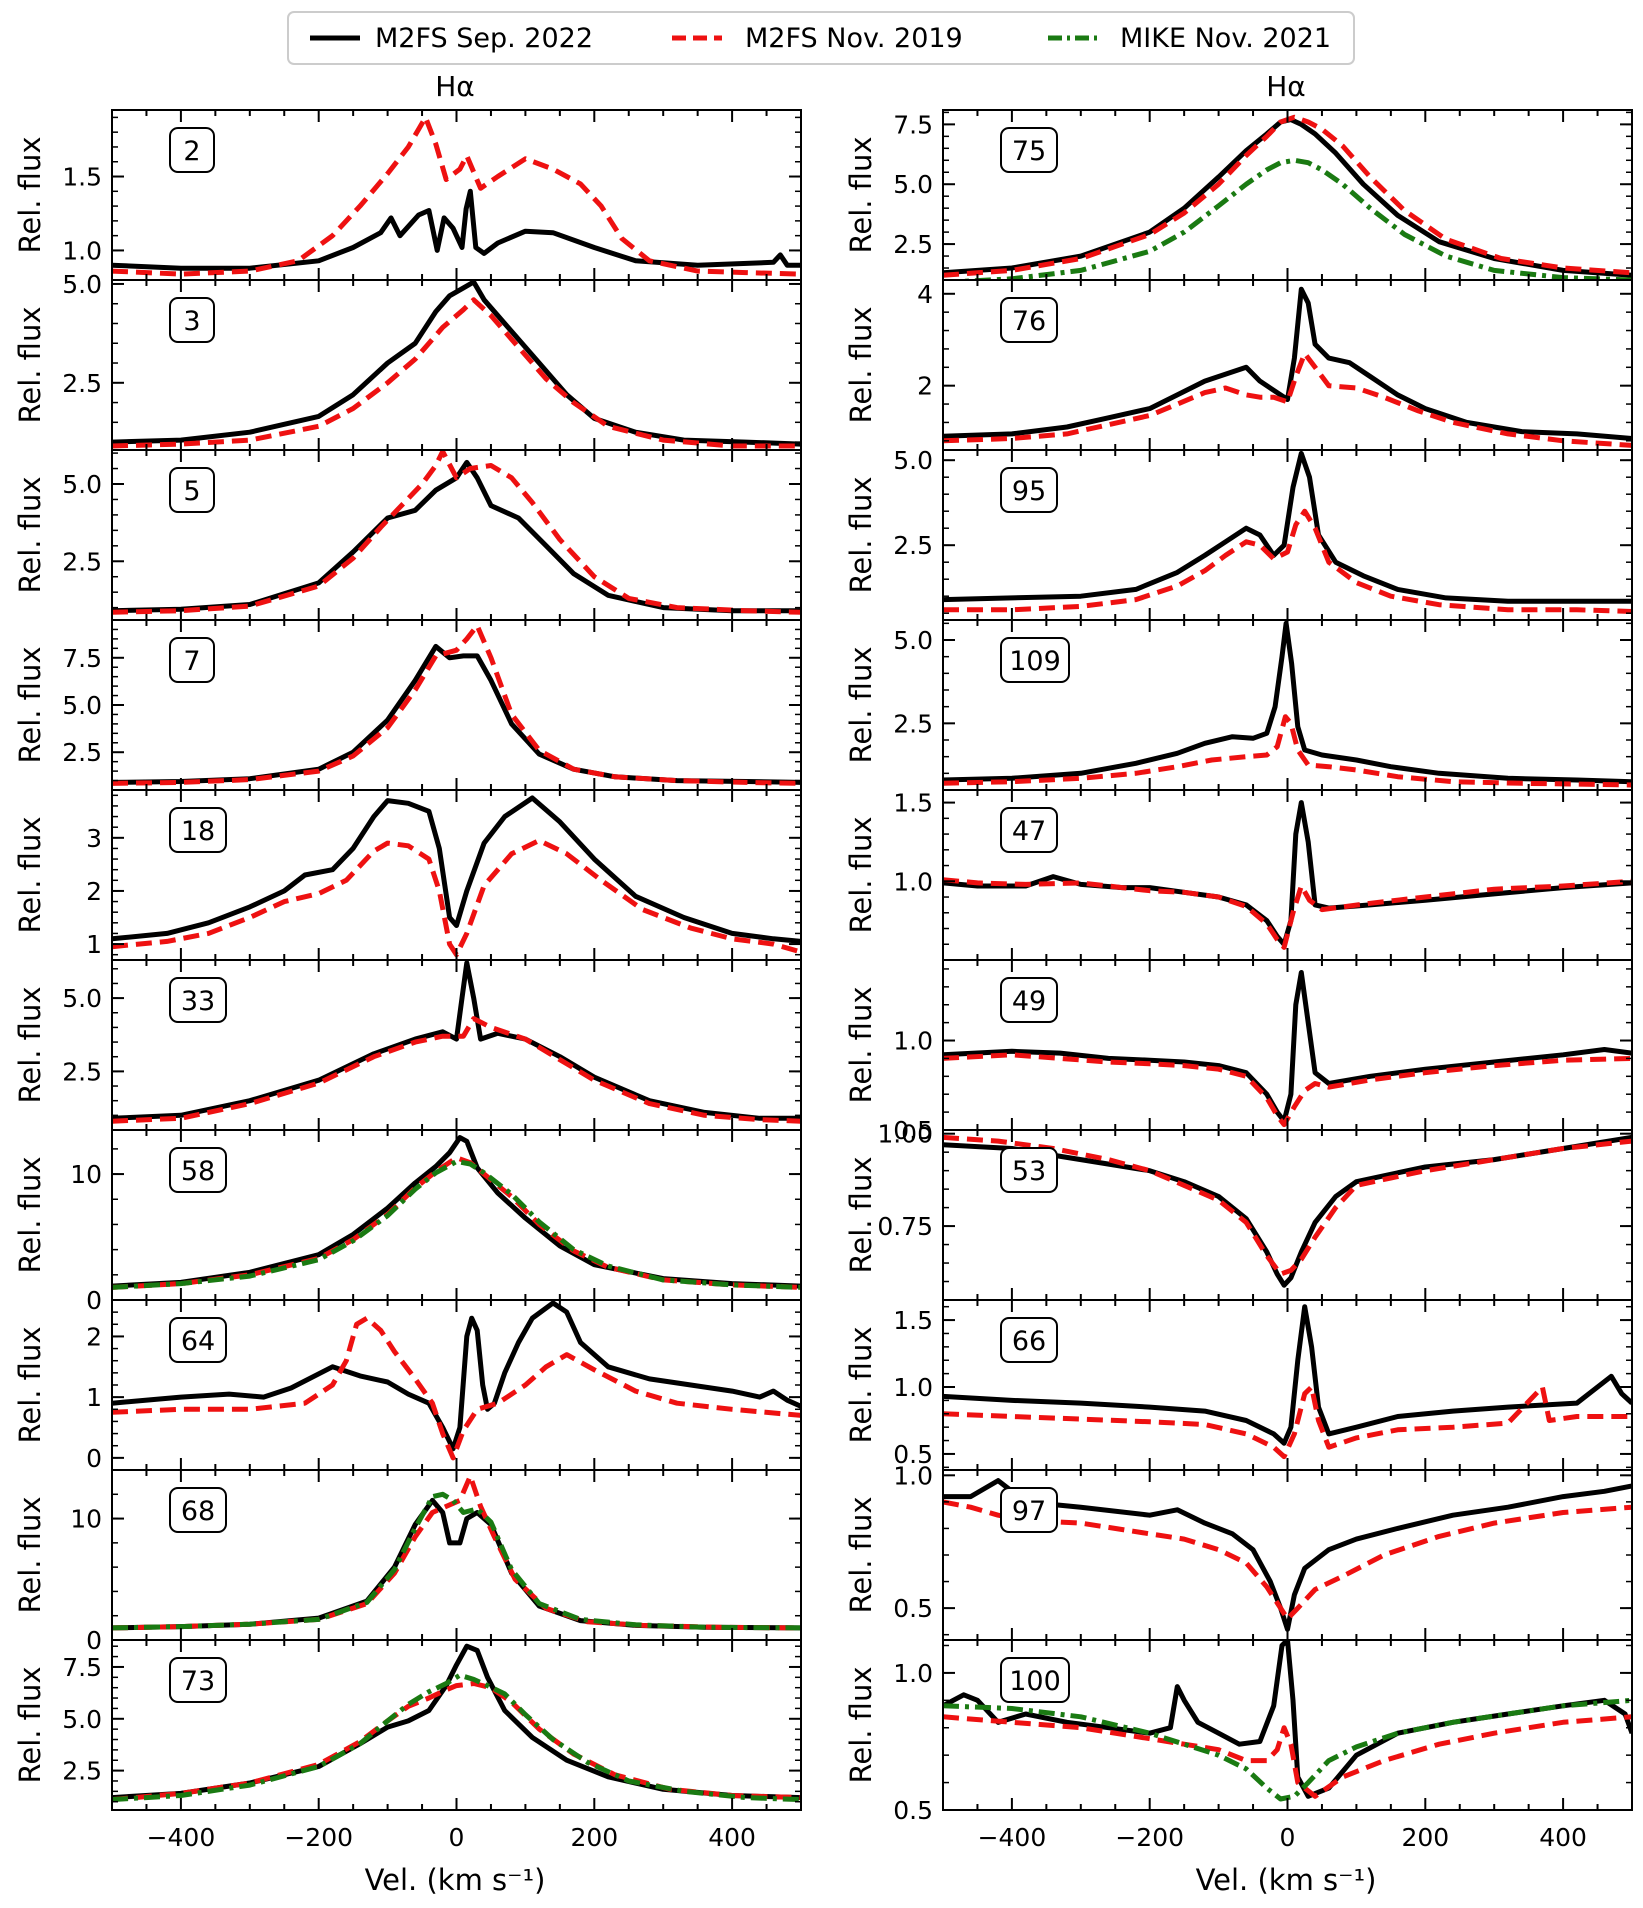  Describe the element at coordinates (82, 284) in the screenshot. I see `y-tick-label-3: 5.0` at that location.